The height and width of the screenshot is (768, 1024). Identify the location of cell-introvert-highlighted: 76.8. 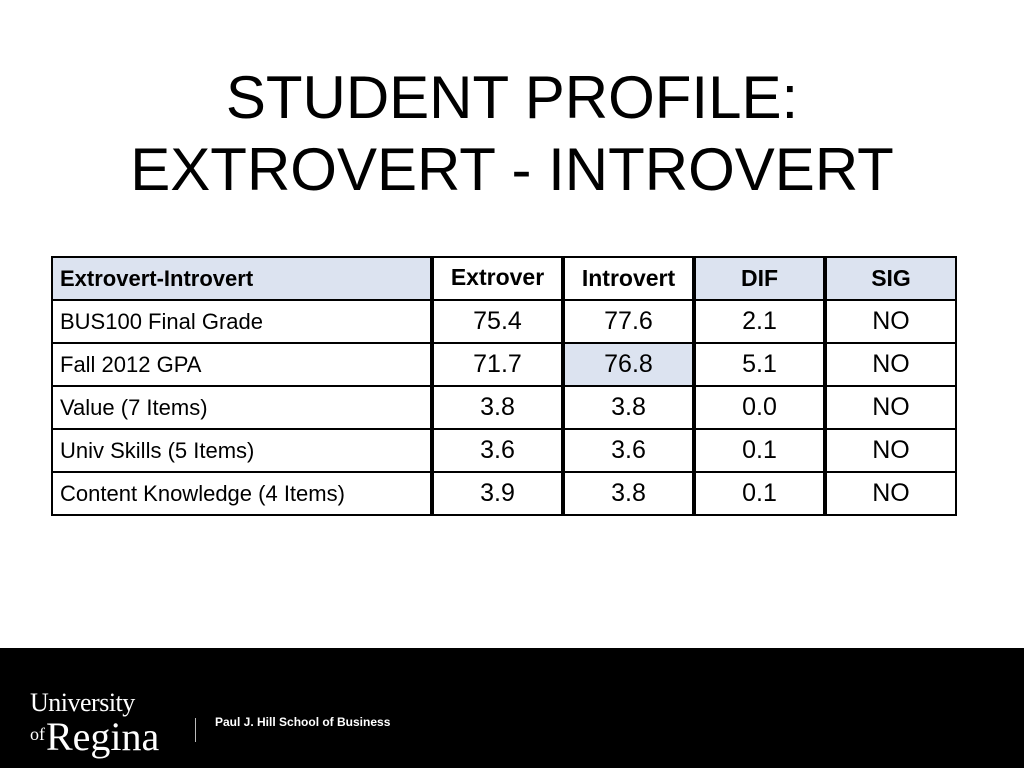
(628, 364).